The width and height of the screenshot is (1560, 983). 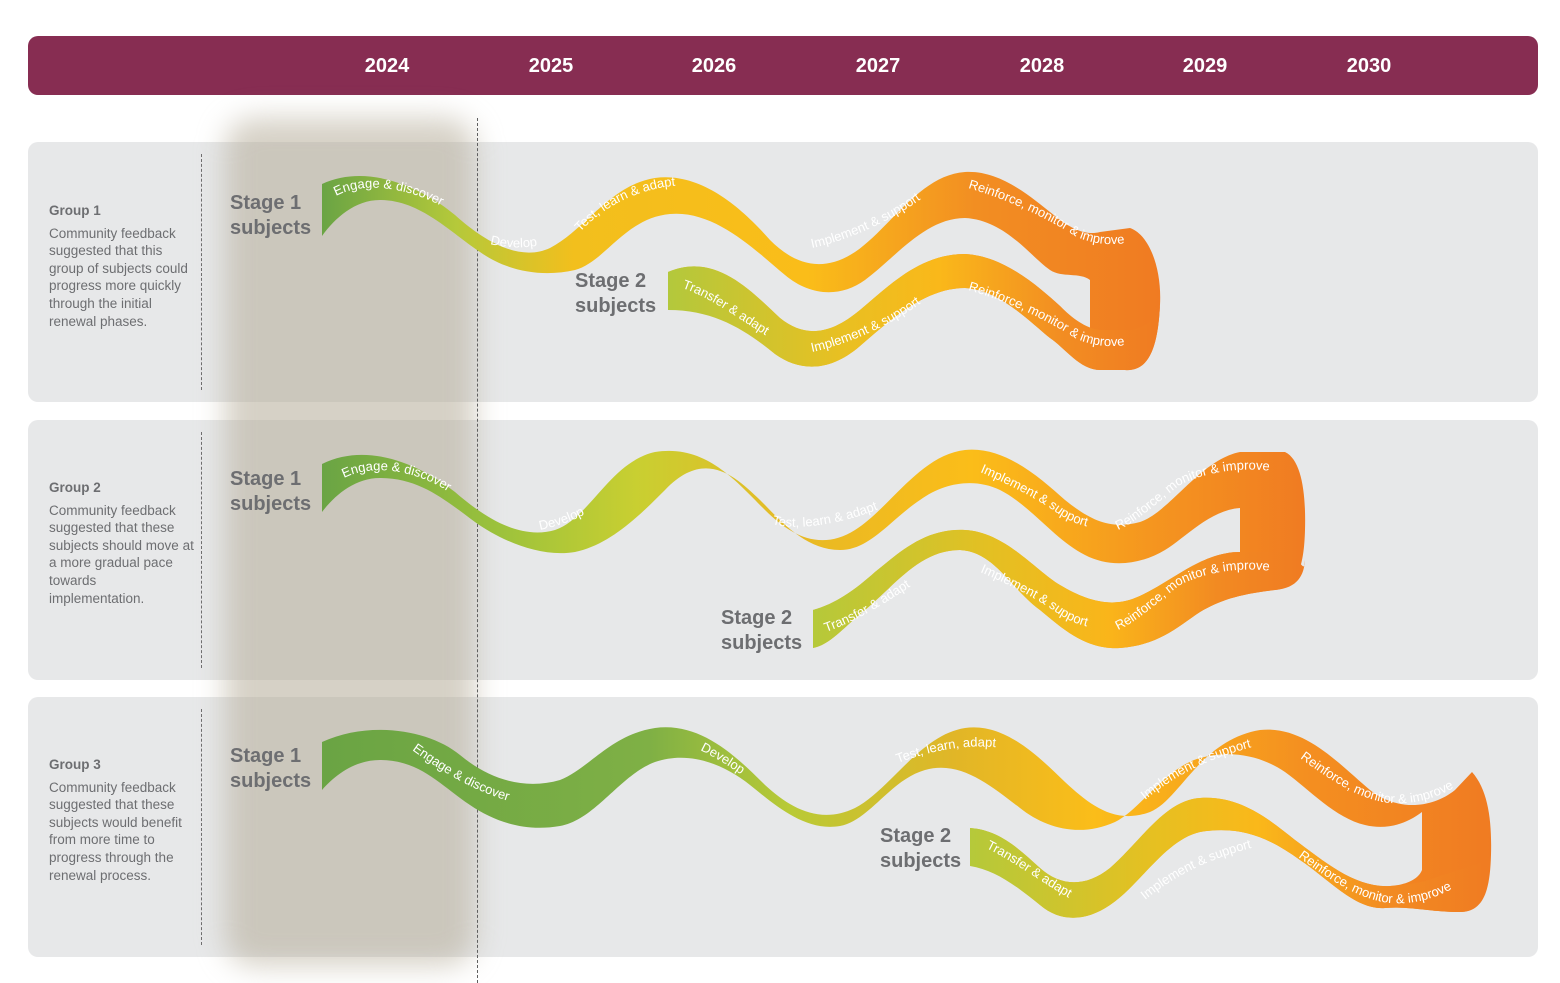 I want to click on group-title: Group 2, so click(x=75, y=487).